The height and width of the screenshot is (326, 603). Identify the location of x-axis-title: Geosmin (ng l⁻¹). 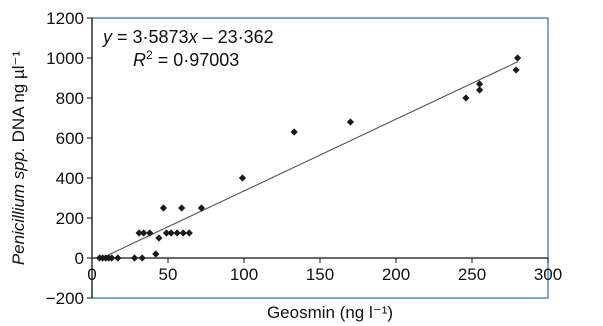
(330, 312).